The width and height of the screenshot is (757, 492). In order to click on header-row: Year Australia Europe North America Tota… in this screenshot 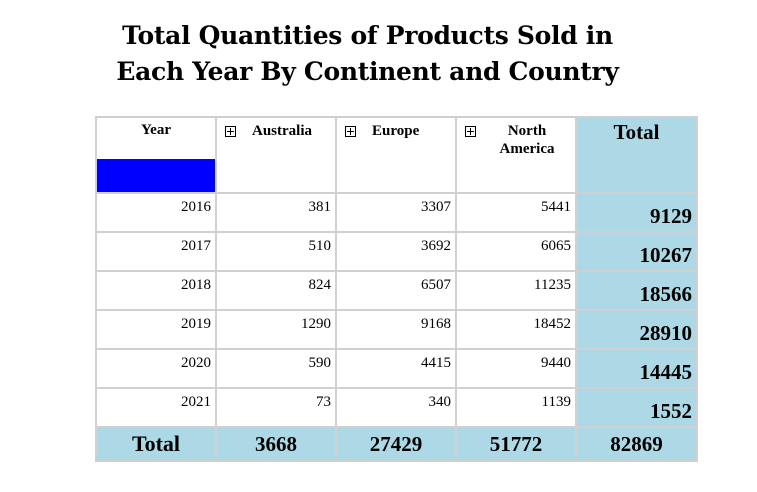, I will do `click(396, 155)`.